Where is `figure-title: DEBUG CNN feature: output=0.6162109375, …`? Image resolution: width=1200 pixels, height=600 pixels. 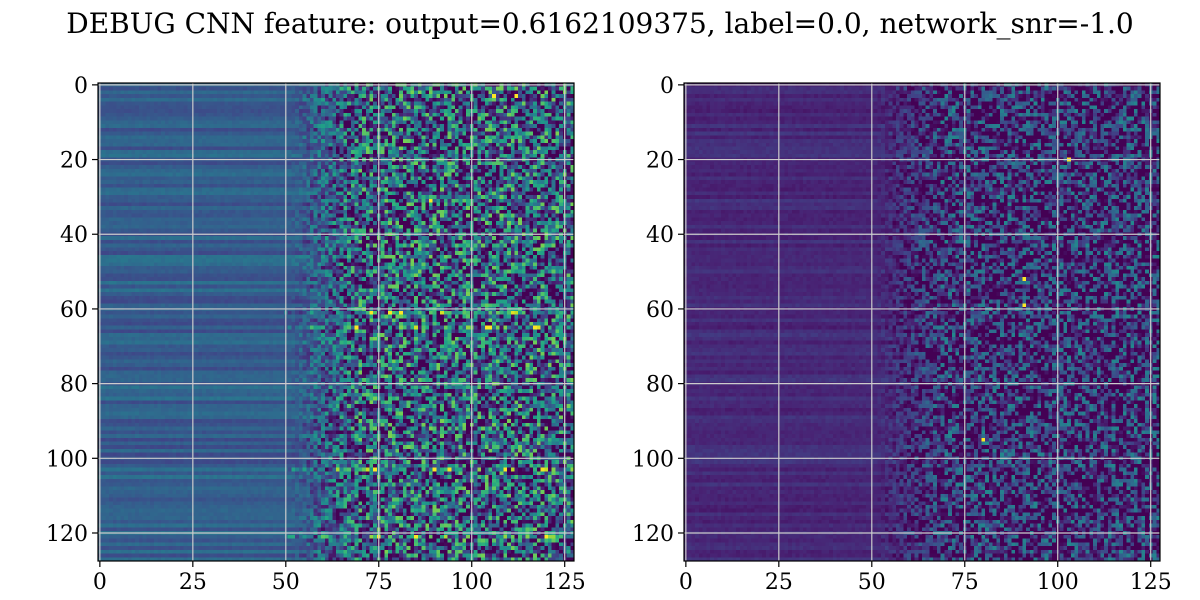
figure-title: DEBUG CNN feature: output=0.6162109375, … is located at coordinates (600, 23).